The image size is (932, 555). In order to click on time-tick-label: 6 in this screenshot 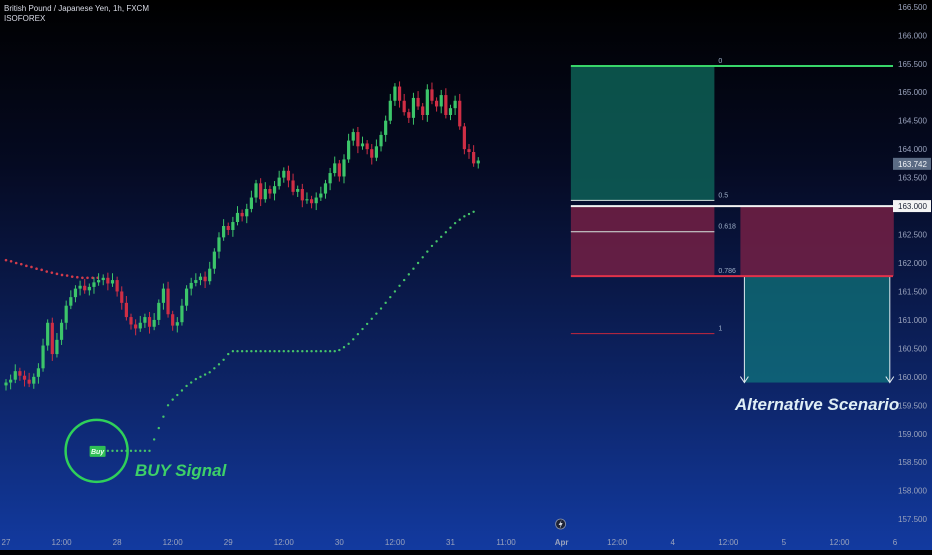, I will do `click(895, 542)`.